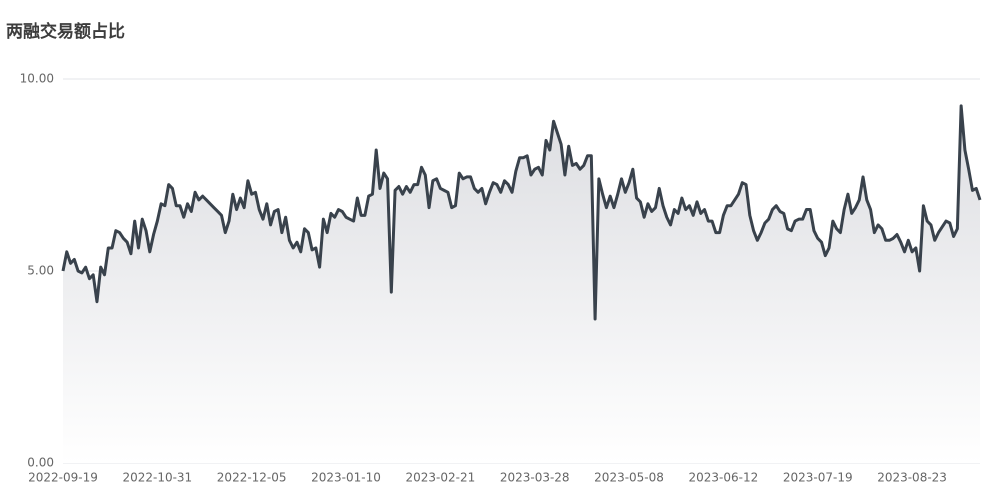  Describe the element at coordinates (629, 478) in the screenshot. I see `x-tick-label: 2023-05-08` at that location.